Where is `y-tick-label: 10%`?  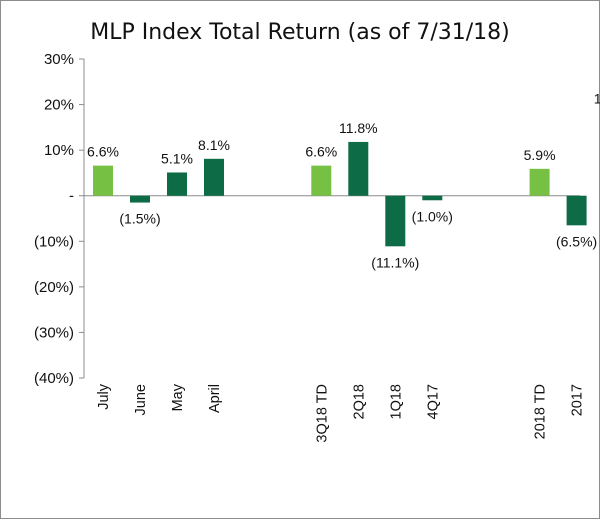 y-tick-label: 10% is located at coordinates (59, 150).